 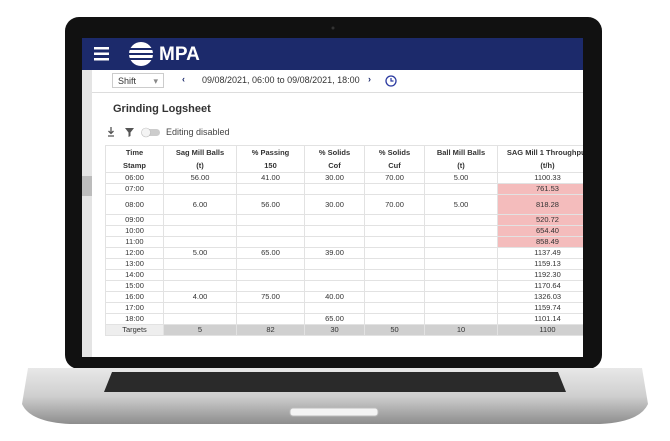 I want to click on cell: 761.53, so click(x=540, y=189).